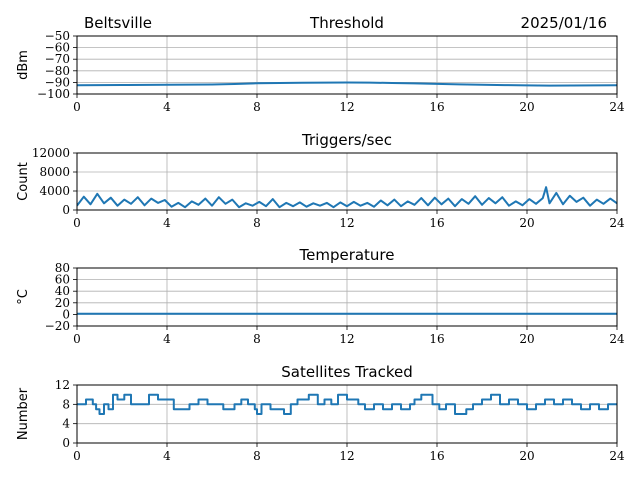 The height and width of the screenshot is (485, 640). Describe the element at coordinates (617, 339) in the screenshot. I see `temperature-xtick-label-6: 24` at that location.